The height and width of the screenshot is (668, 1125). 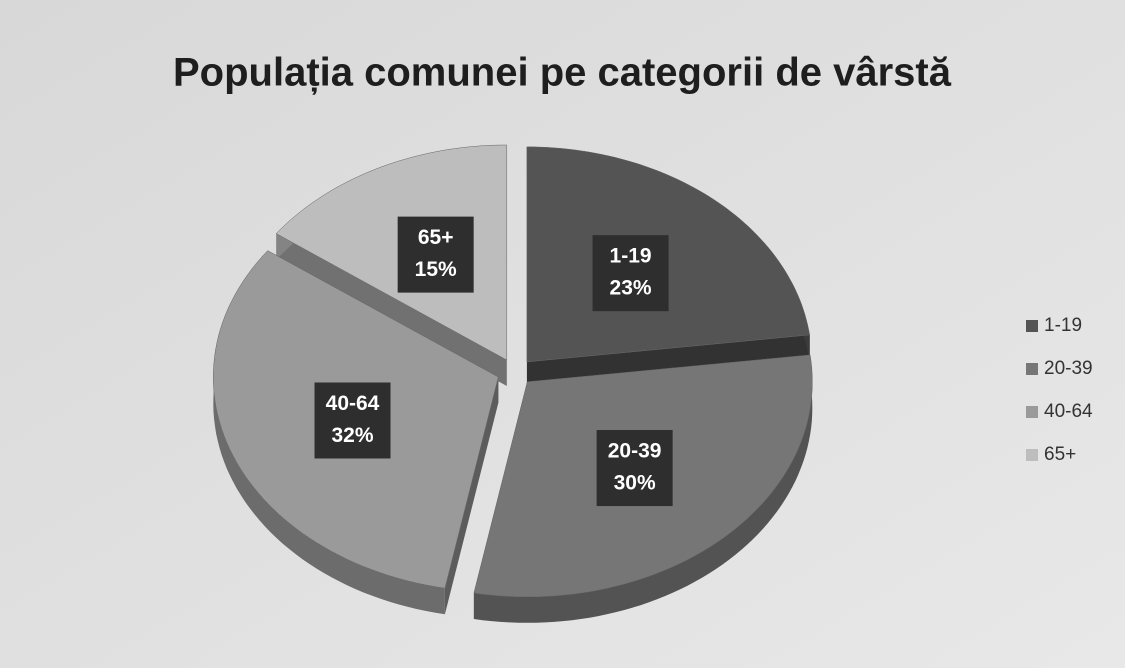 I want to click on legend-label: 1-19, so click(x=1063, y=325).